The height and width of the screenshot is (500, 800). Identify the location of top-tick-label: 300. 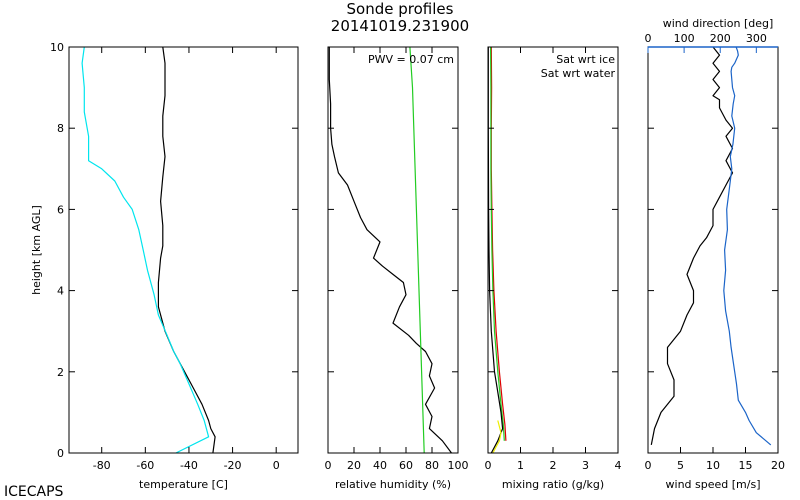
(756, 38).